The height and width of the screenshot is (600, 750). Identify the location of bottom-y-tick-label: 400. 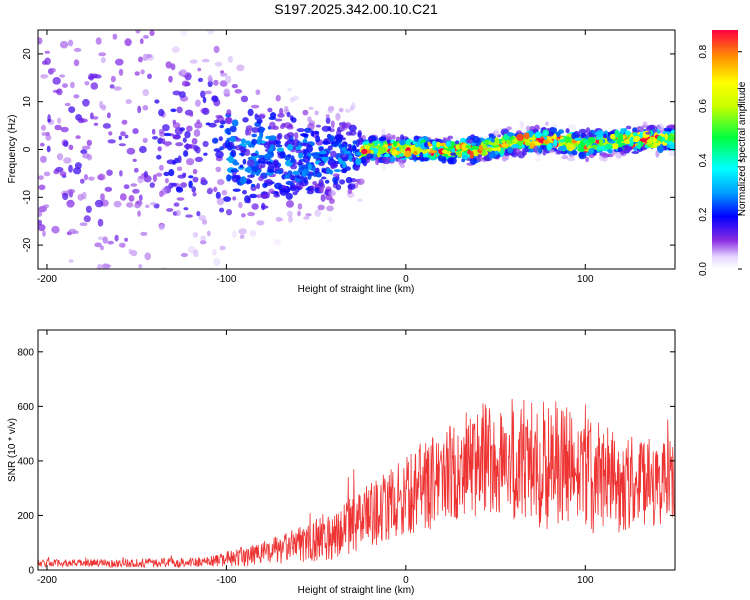
(25, 461).